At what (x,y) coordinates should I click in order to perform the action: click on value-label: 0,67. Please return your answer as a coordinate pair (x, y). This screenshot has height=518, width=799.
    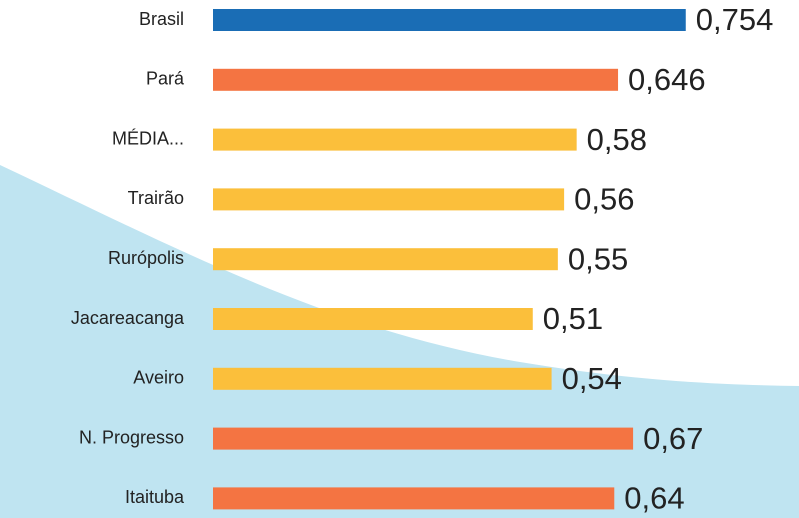
    Looking at the image, I should click on (673, 438).